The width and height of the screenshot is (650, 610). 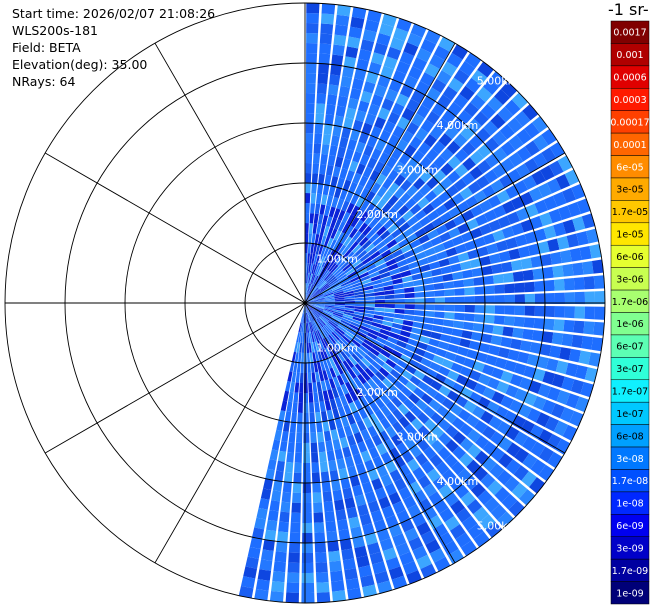 What do you see at coordinates (629, 548) in the screenshot?
I see `colorbar-label: 3e-09` at bounding box center [629, 548].